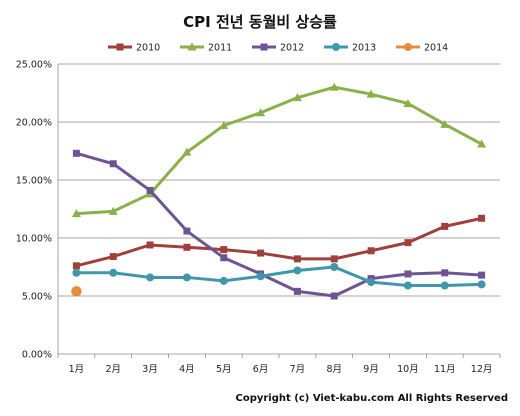  What do you see at coordinates (482, 369) in the screenshot?
I see `x-tick-label: 12月` at bounding box center [482, 369].